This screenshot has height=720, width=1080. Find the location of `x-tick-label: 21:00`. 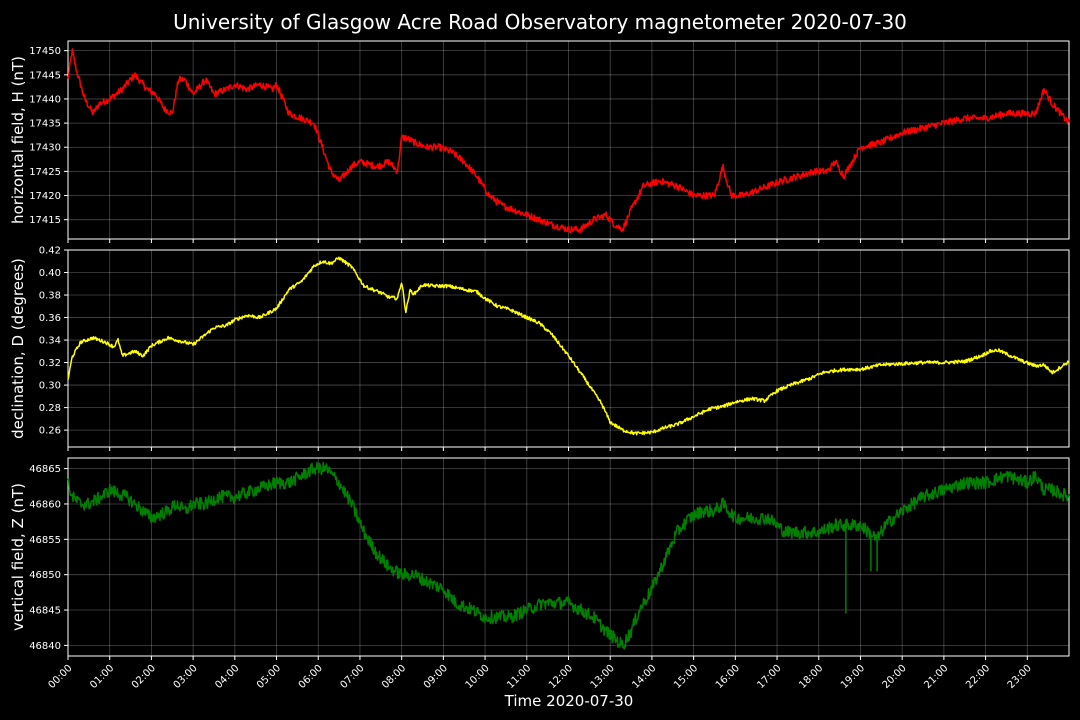

x-tick-label: 21:00 is located at coordinates (936, 677).